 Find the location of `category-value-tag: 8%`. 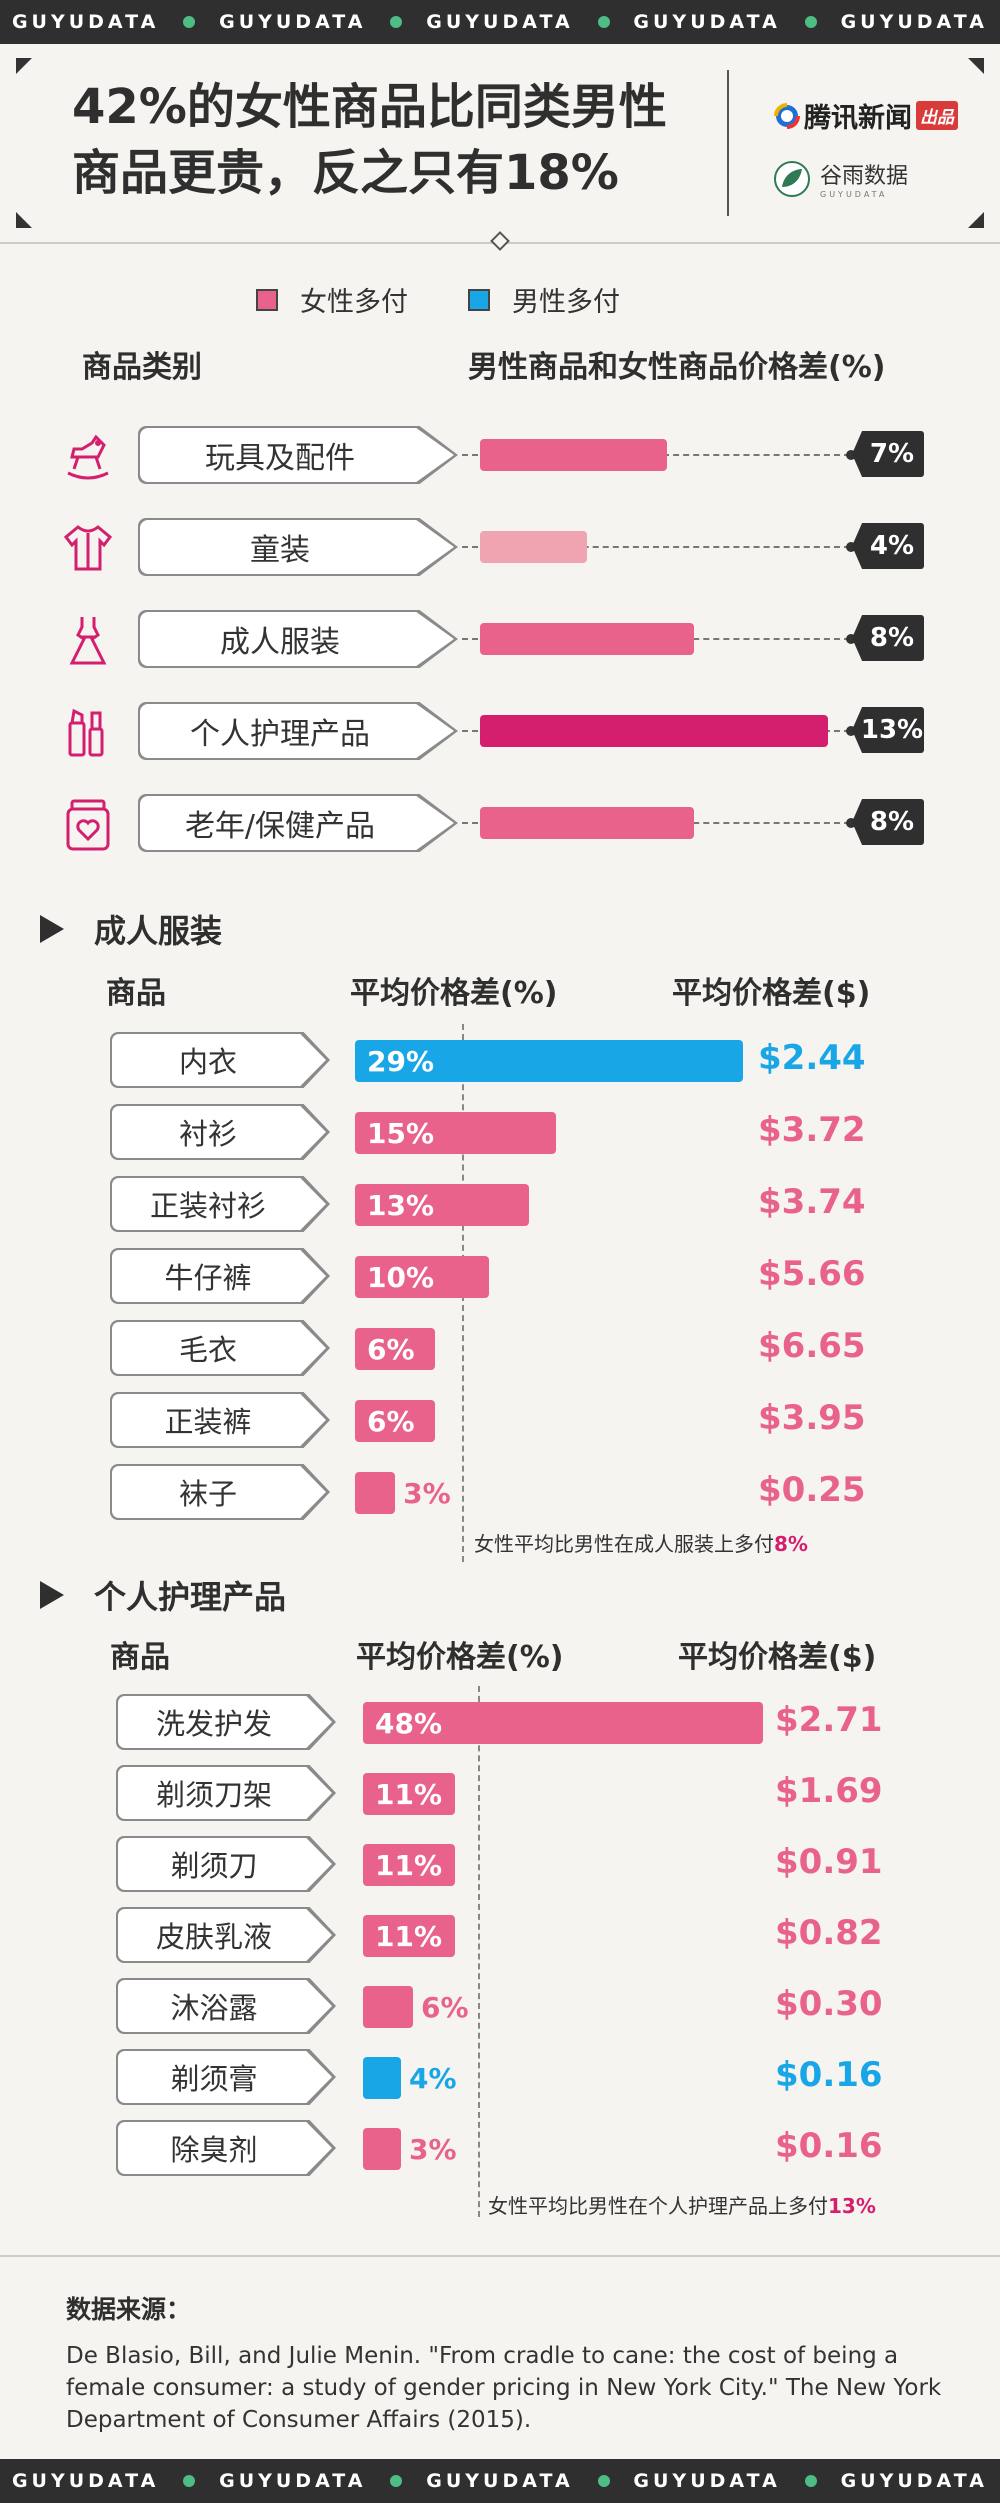

category-value-tag: 8% is located at coordinates (888, 638).